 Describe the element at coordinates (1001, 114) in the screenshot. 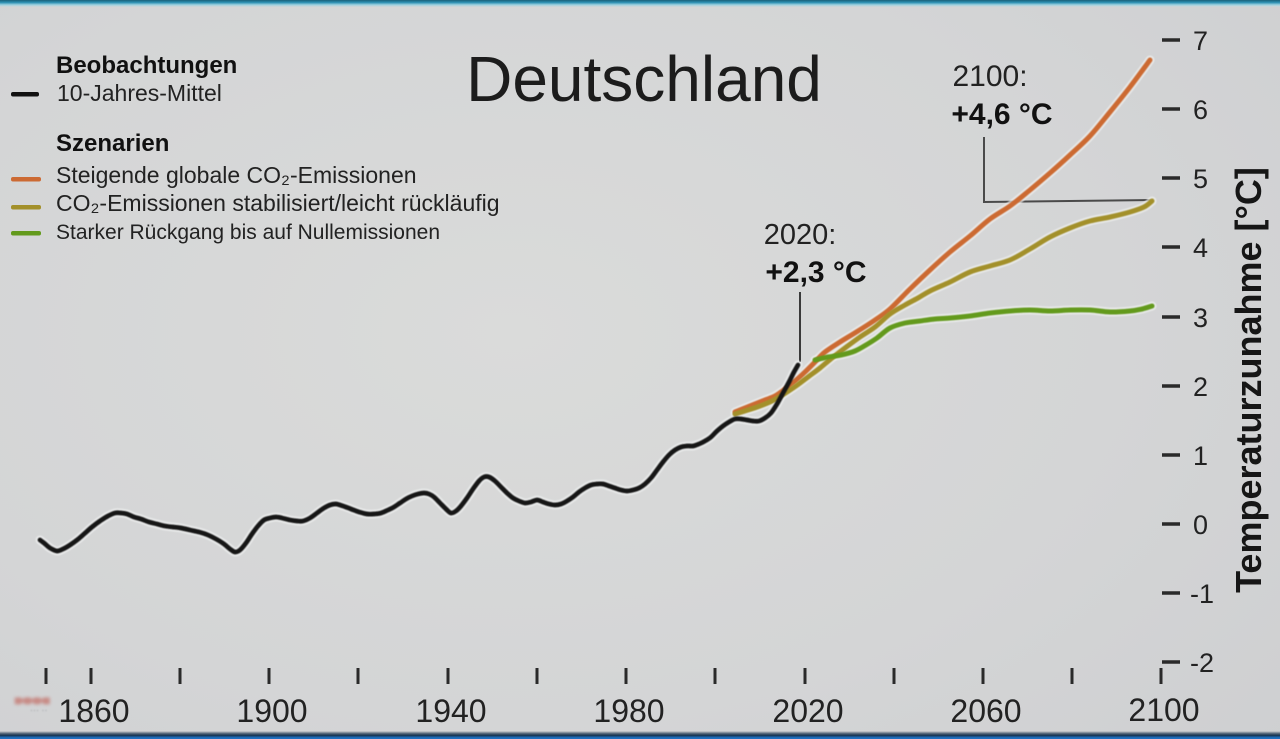

I see `svg-text: +4,6 °C` at that location.